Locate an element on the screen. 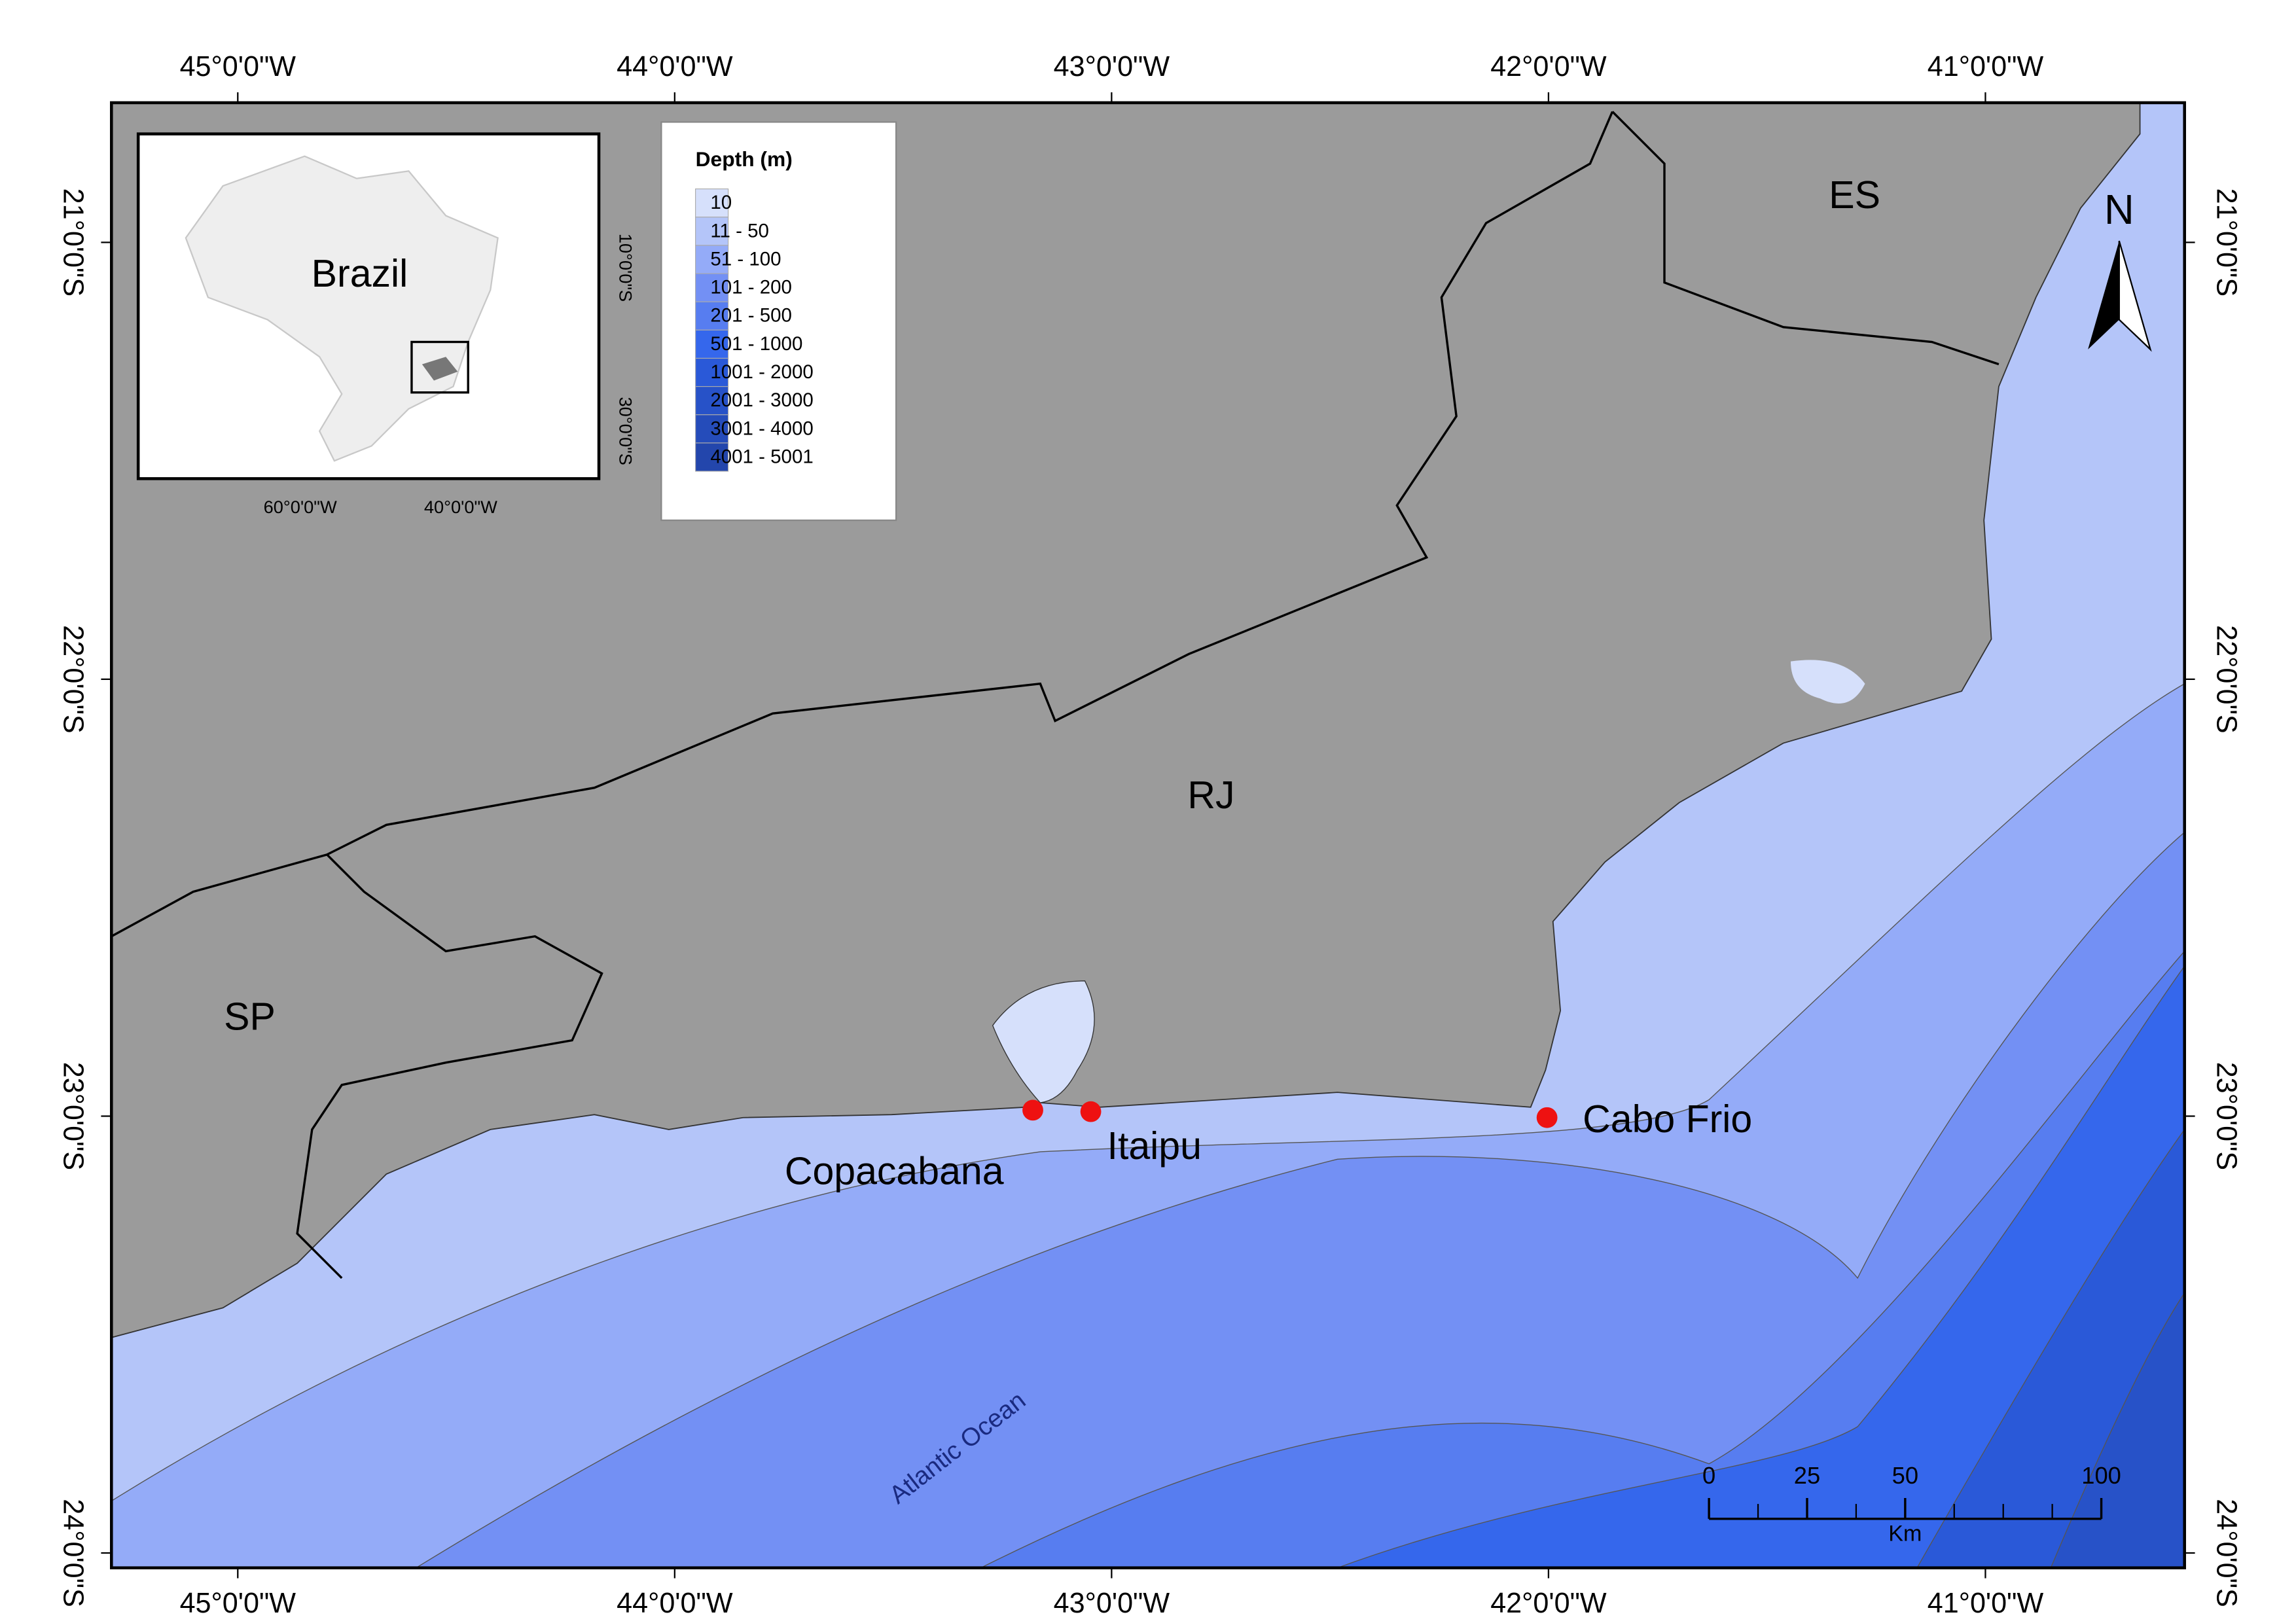  legend-label: 3001 - 4000 is located at coordinates (761, 429).